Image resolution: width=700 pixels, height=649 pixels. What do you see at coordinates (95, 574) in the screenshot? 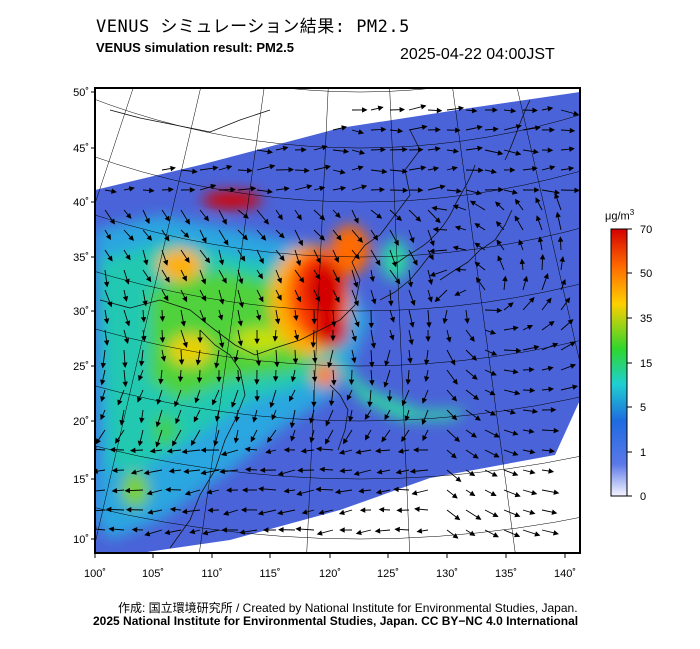
I see `lon-tick-label: 100˚` at bounding box center [95, 574].